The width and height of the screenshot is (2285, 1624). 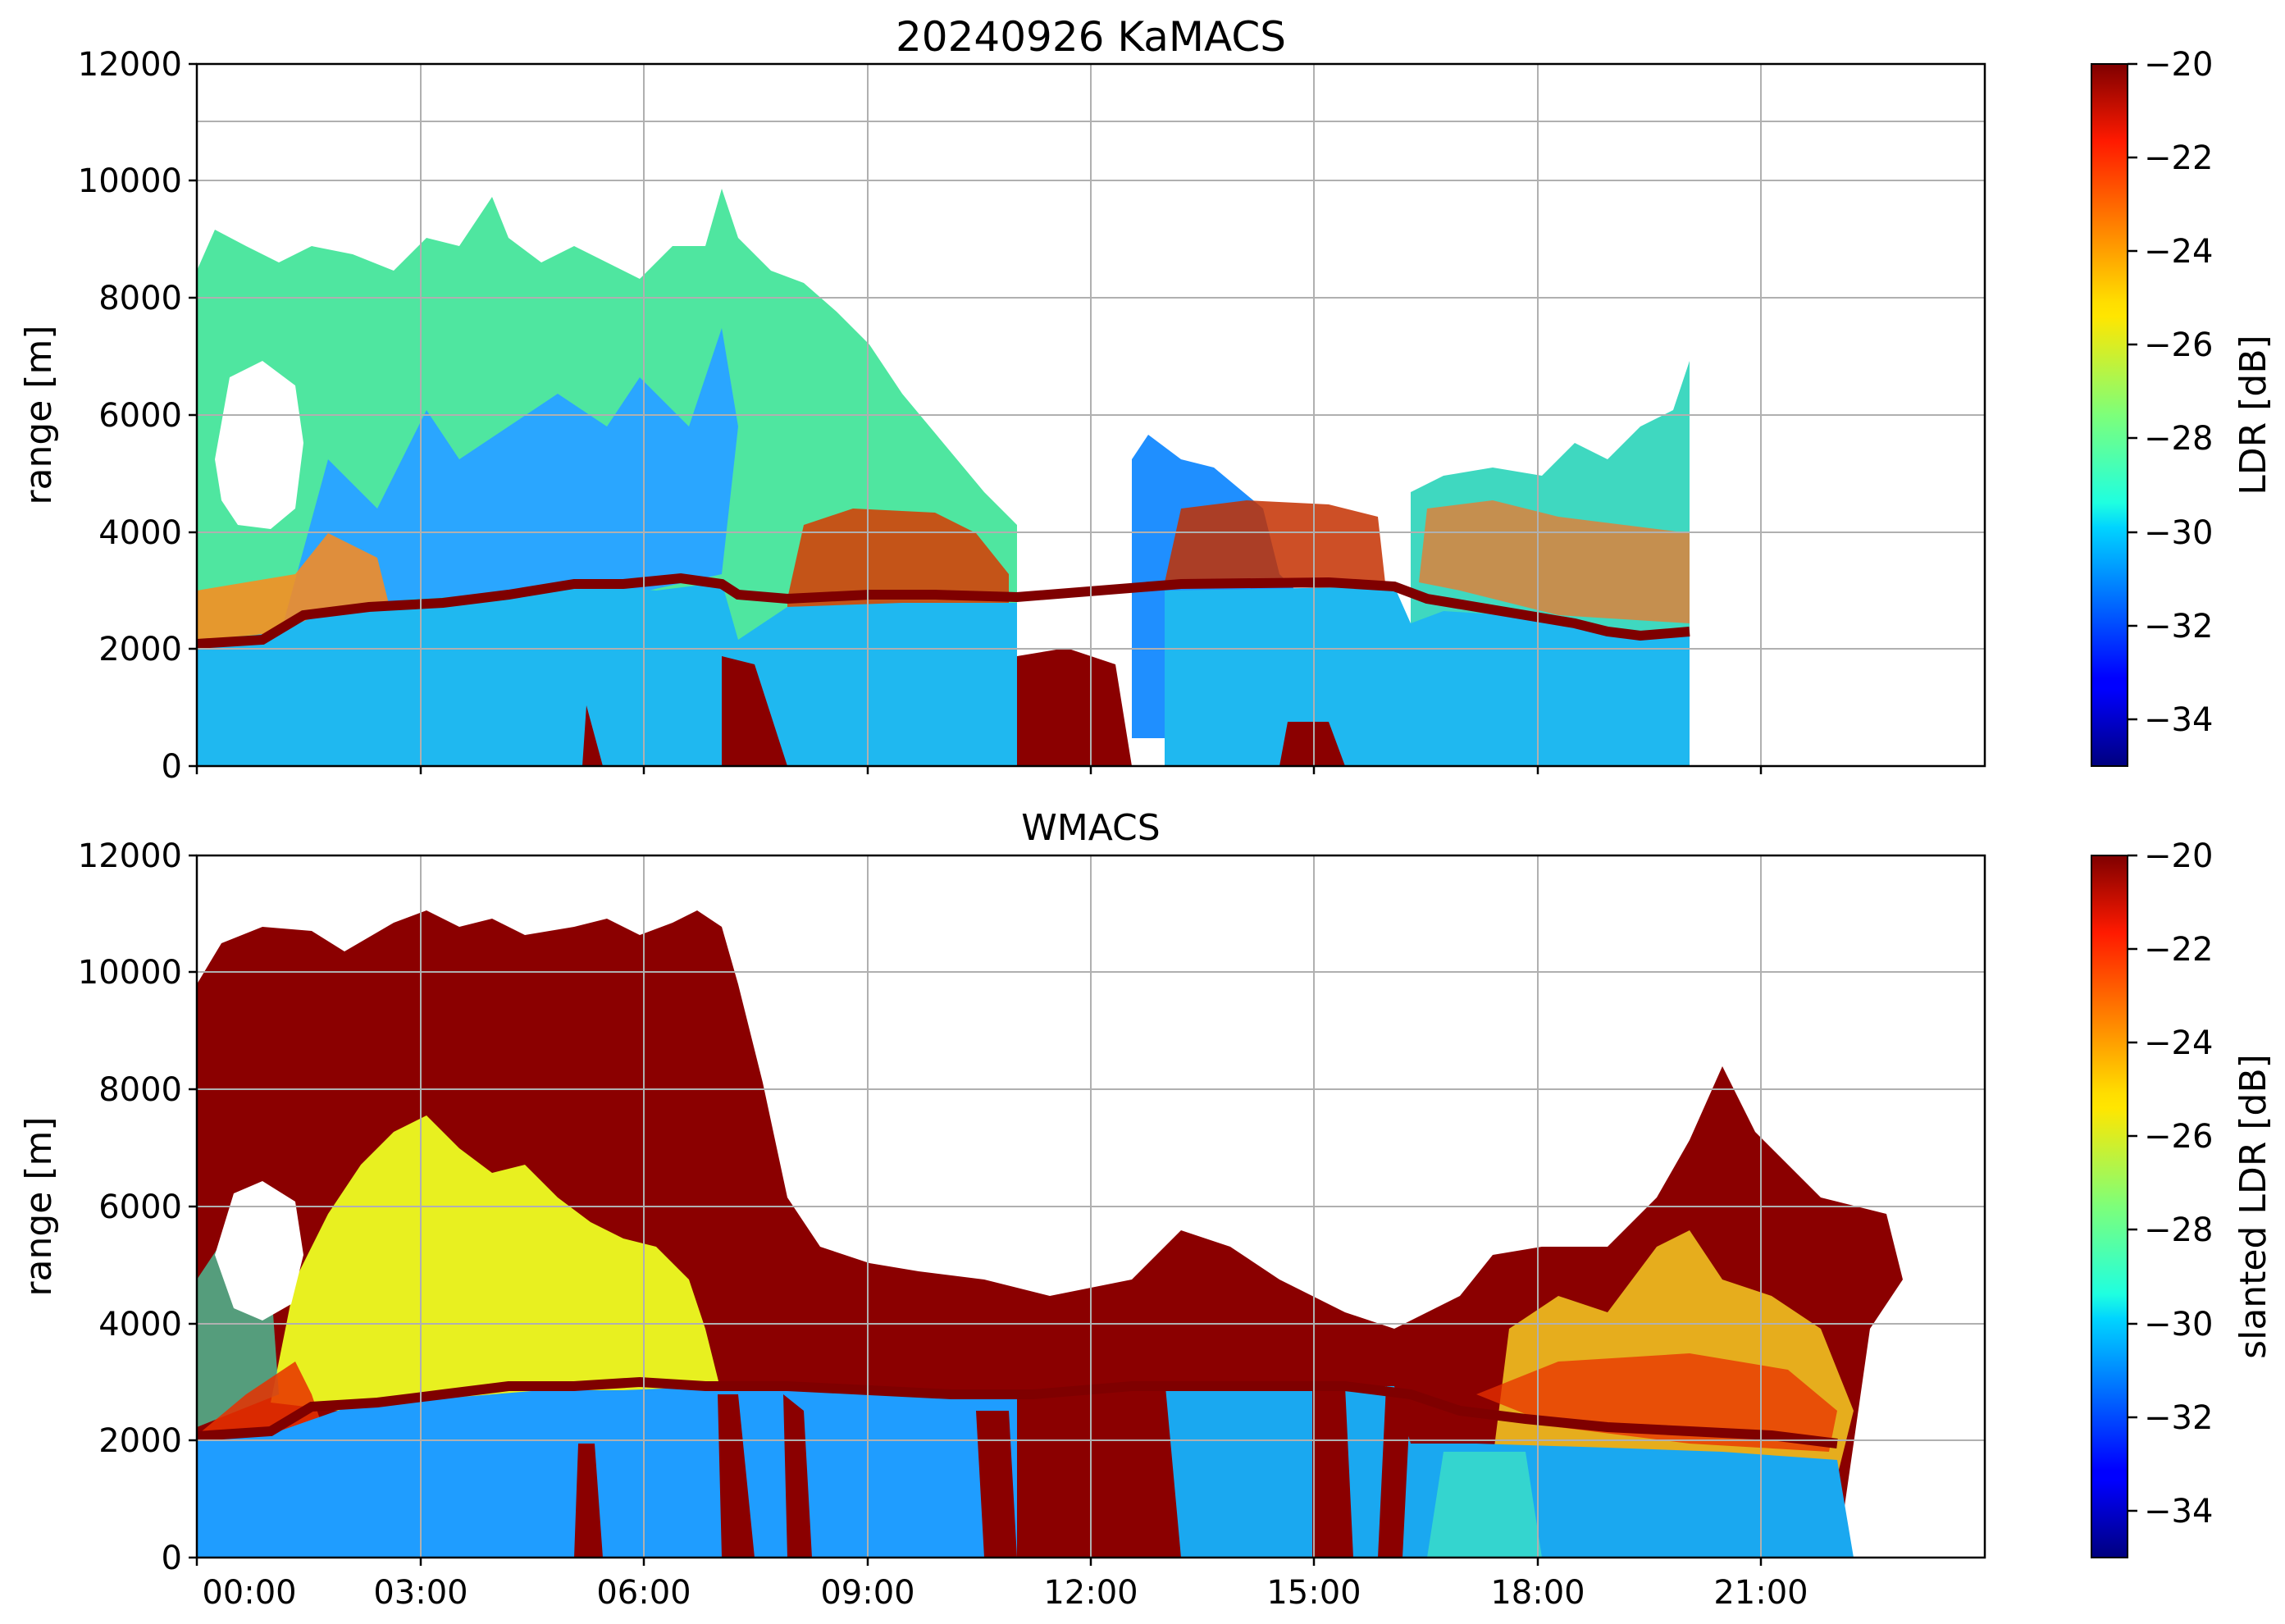 What do you see at coordinates (2109, 415) in the screenshot?
I see `colorbar-gradient-kamacs` at bounding box center [2109, 415].